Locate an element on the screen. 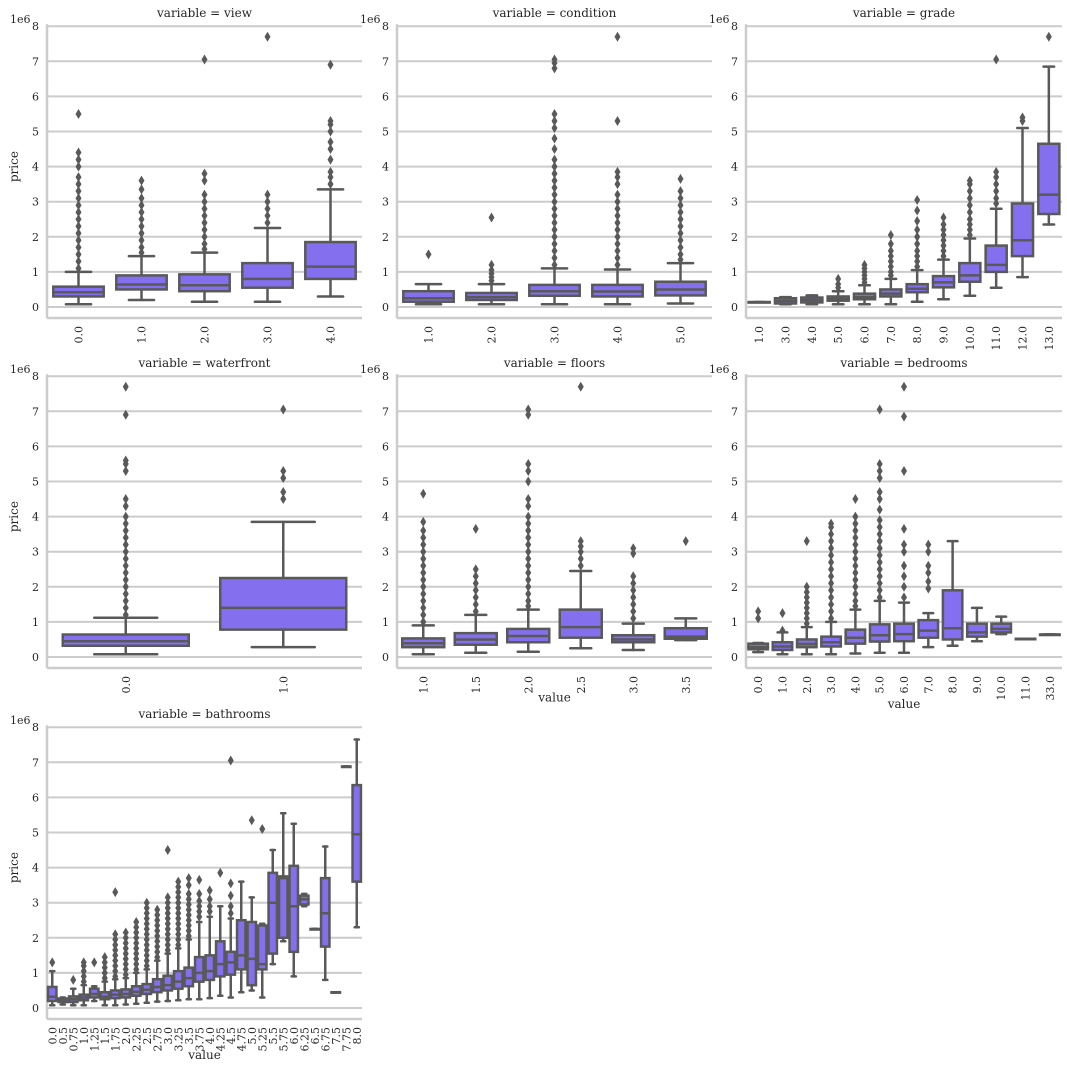 The image size is (1067, 1082). y-tick-label: 2 is located at coordinates (35, 237).